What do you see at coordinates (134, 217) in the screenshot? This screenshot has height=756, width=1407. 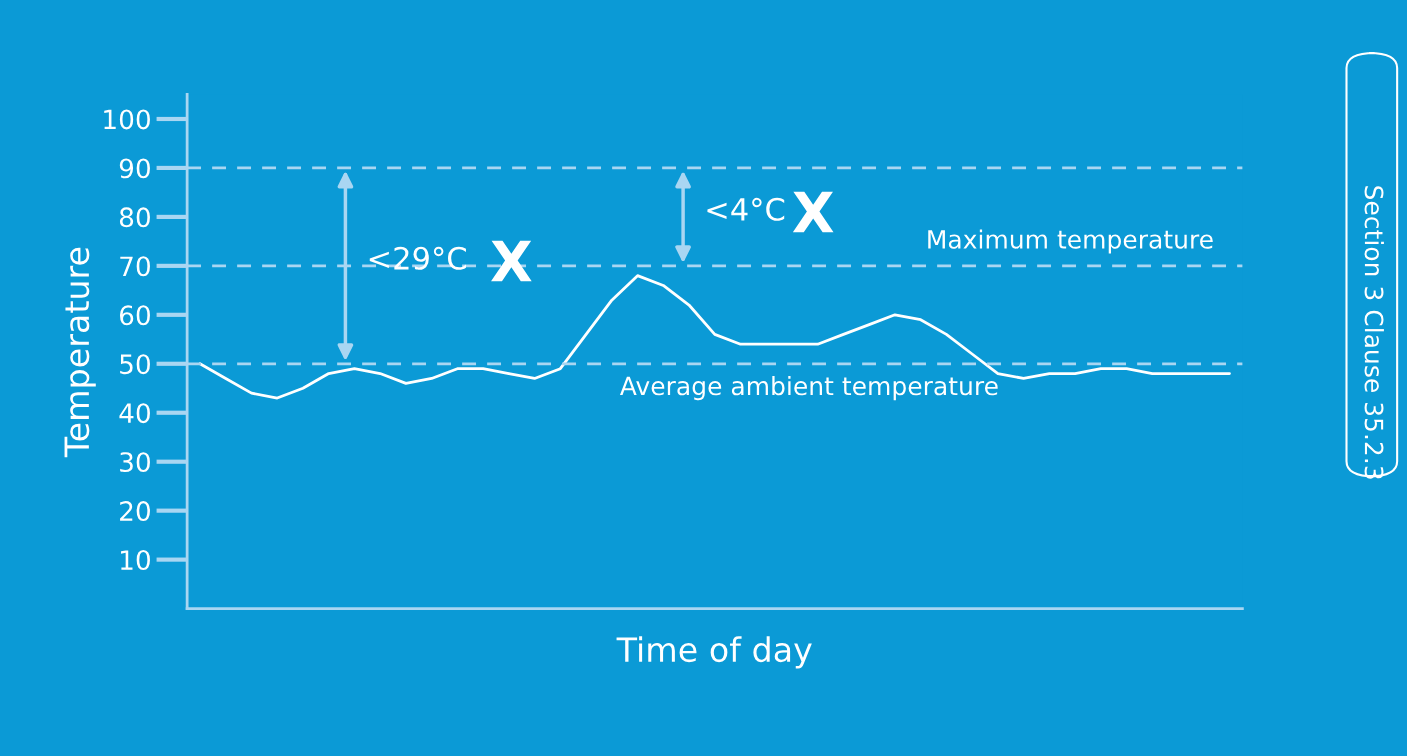 I see `y-tick-label: 80` at bounding box center [134, 217].